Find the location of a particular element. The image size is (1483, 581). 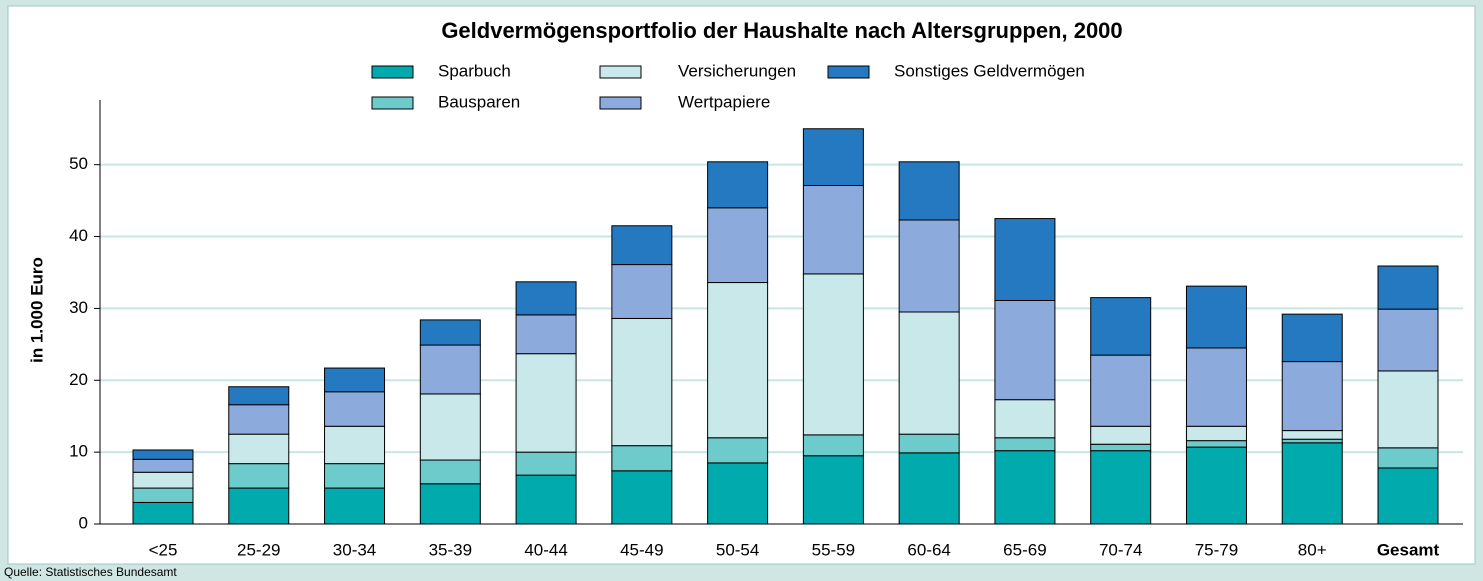

y-axis-label: in 1.000 Euro is located at coordinates (36, 310).